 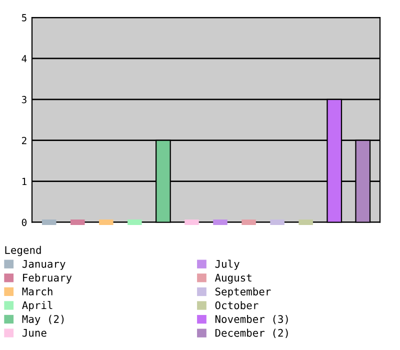 I want to click on y-tick-label: 3, so click(x=24, y=100).